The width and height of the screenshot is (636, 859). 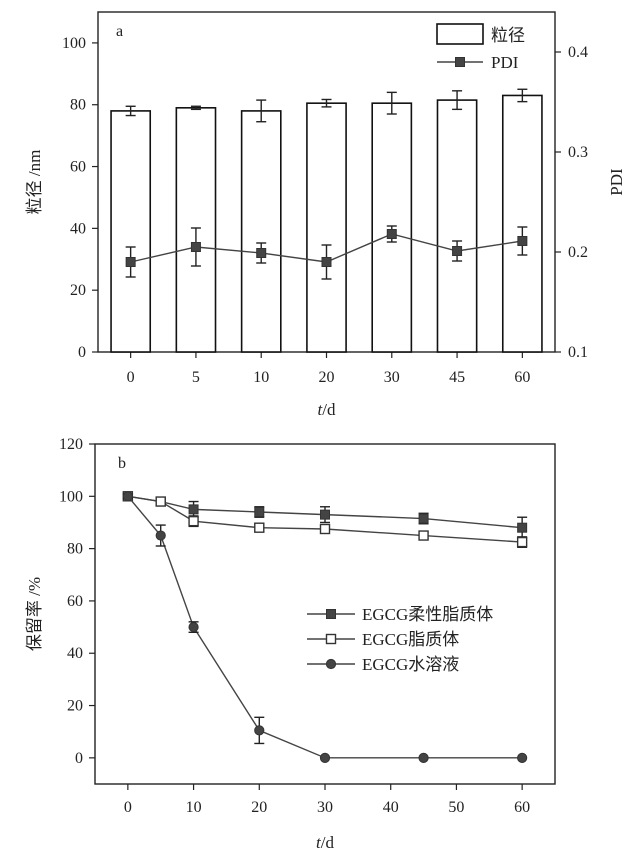 I want to click on y-right-tick-label: 0.2, so click(x=578, y=252).